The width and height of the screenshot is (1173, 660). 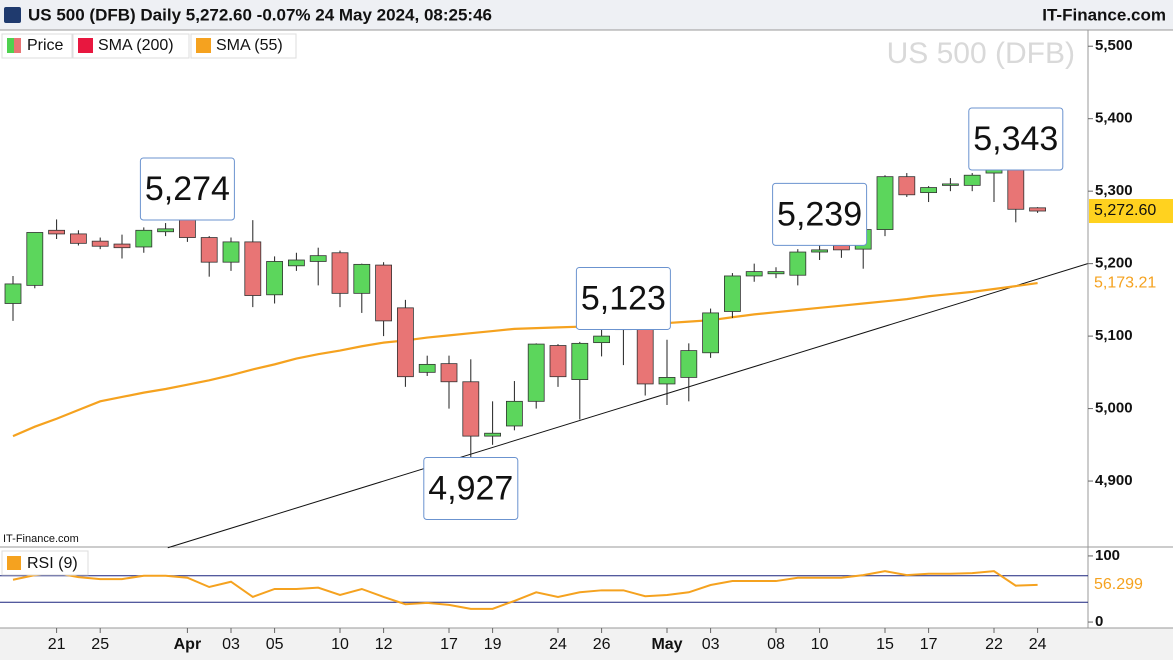 I want to click on sma-tag, so click(x=1131, y=283).